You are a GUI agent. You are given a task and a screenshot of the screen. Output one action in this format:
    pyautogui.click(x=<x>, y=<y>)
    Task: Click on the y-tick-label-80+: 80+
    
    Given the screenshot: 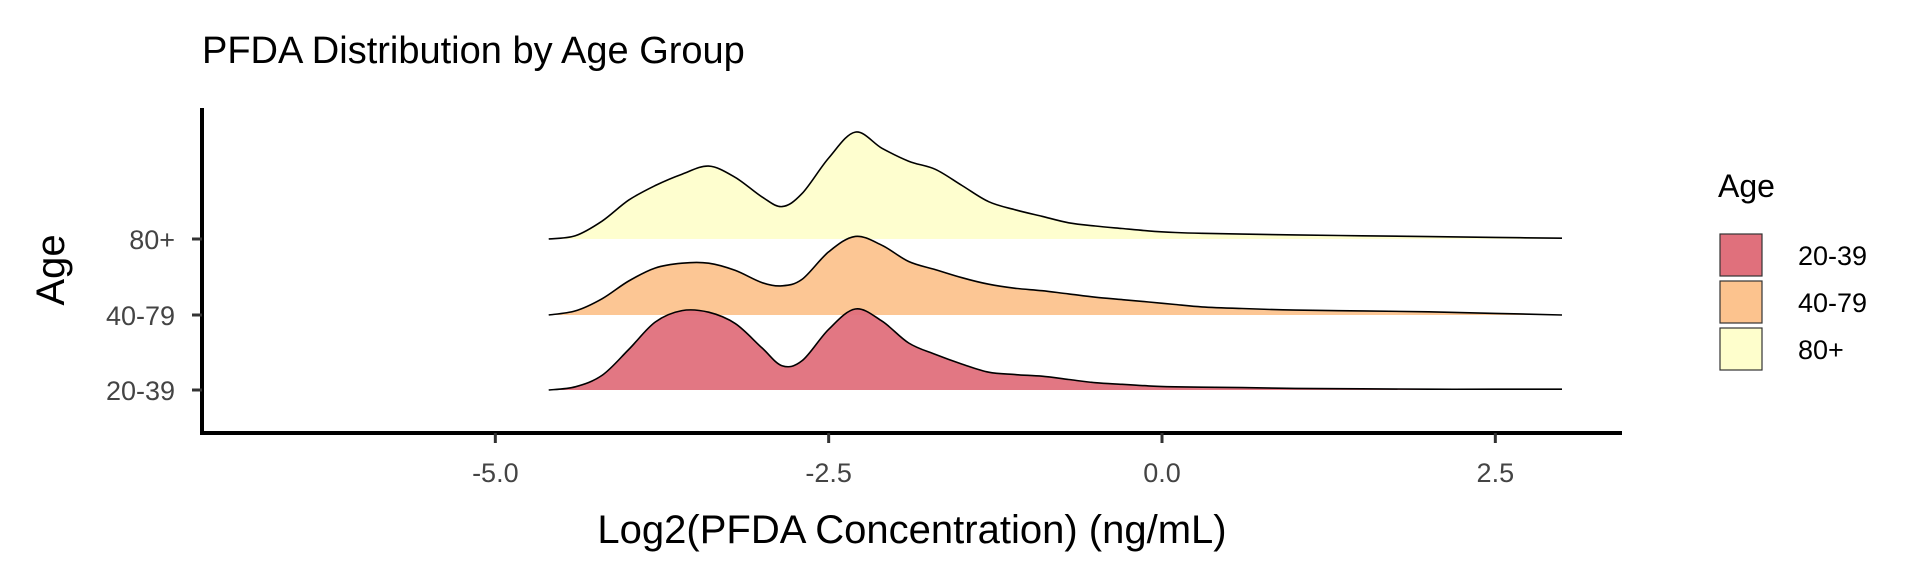 What is the action you would take?
    pyautogui.click(x=152, y=240)
    